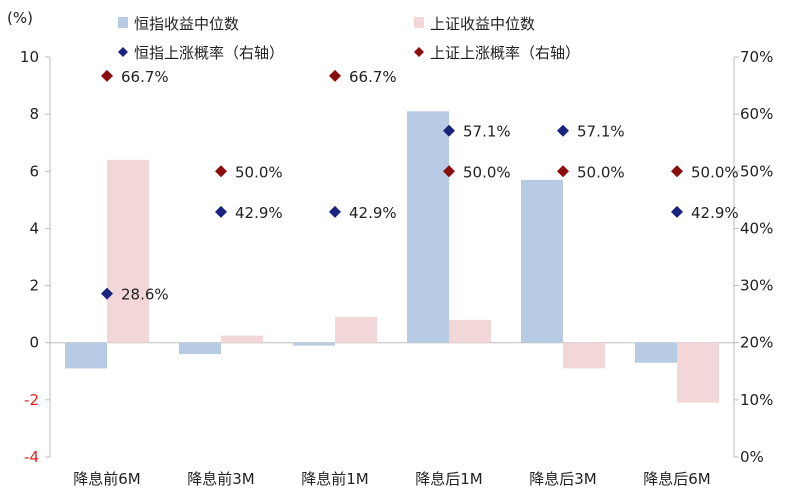 This screenshot has width=794, height=502. What do you see at coordinates (34, 114) in the screenshot?
I see `left-tick-label: 8` at bounding box center [34, 114].